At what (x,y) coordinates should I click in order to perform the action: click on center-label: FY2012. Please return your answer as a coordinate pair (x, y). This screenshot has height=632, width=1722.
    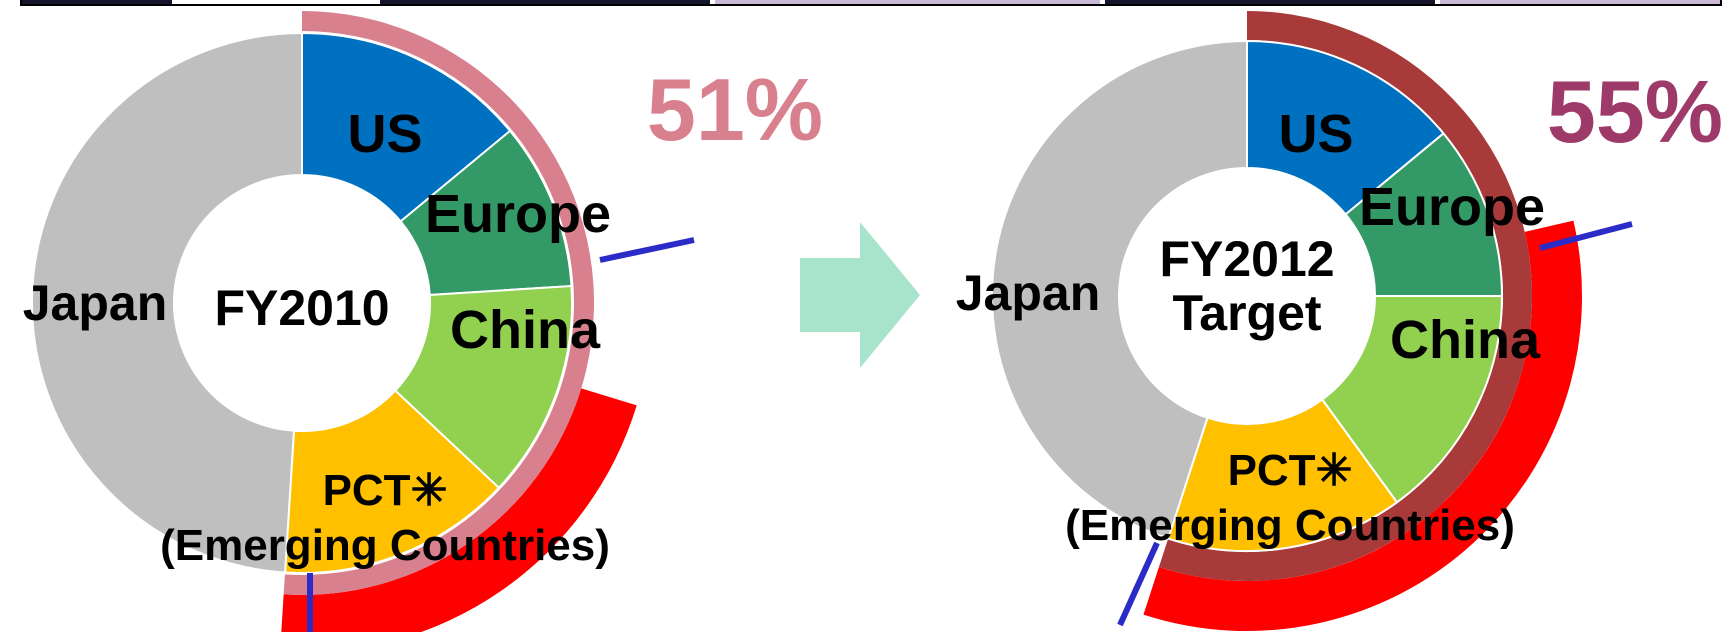
    Looking at the image, I should click on (1246, 259).